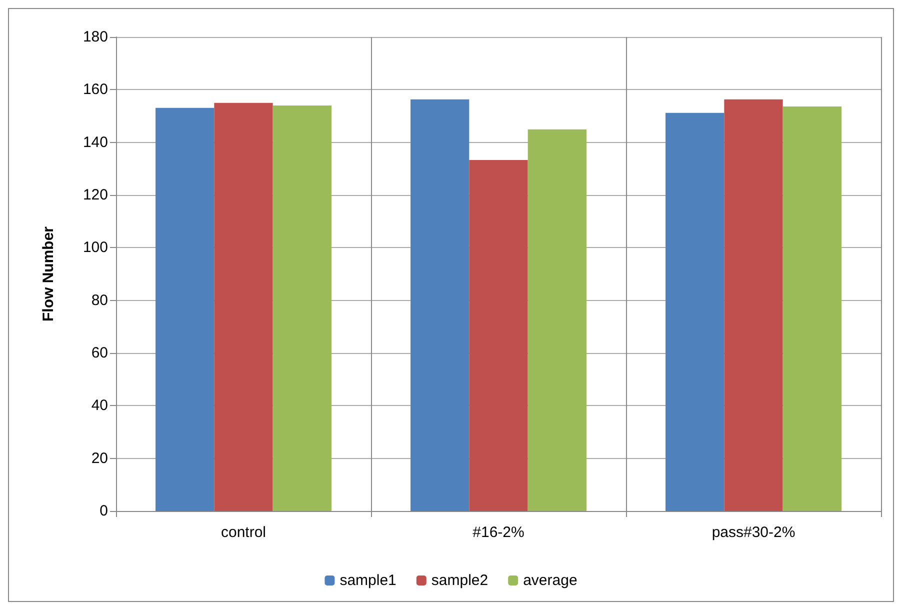  Describe the element at coordinates (95, 142) in the screenshot. I see `y-tick-label: 140` at that location.